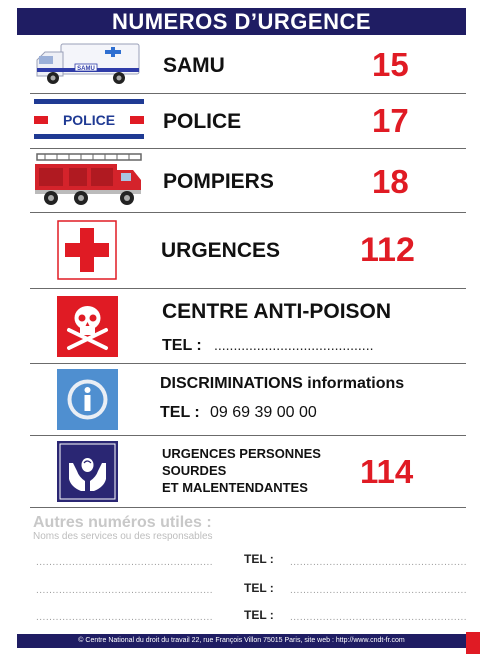 Image resolution: width=500 pixels, height=660 pixels. I want to click on sourdes-line-2: SOURDES, so click(194, 470).